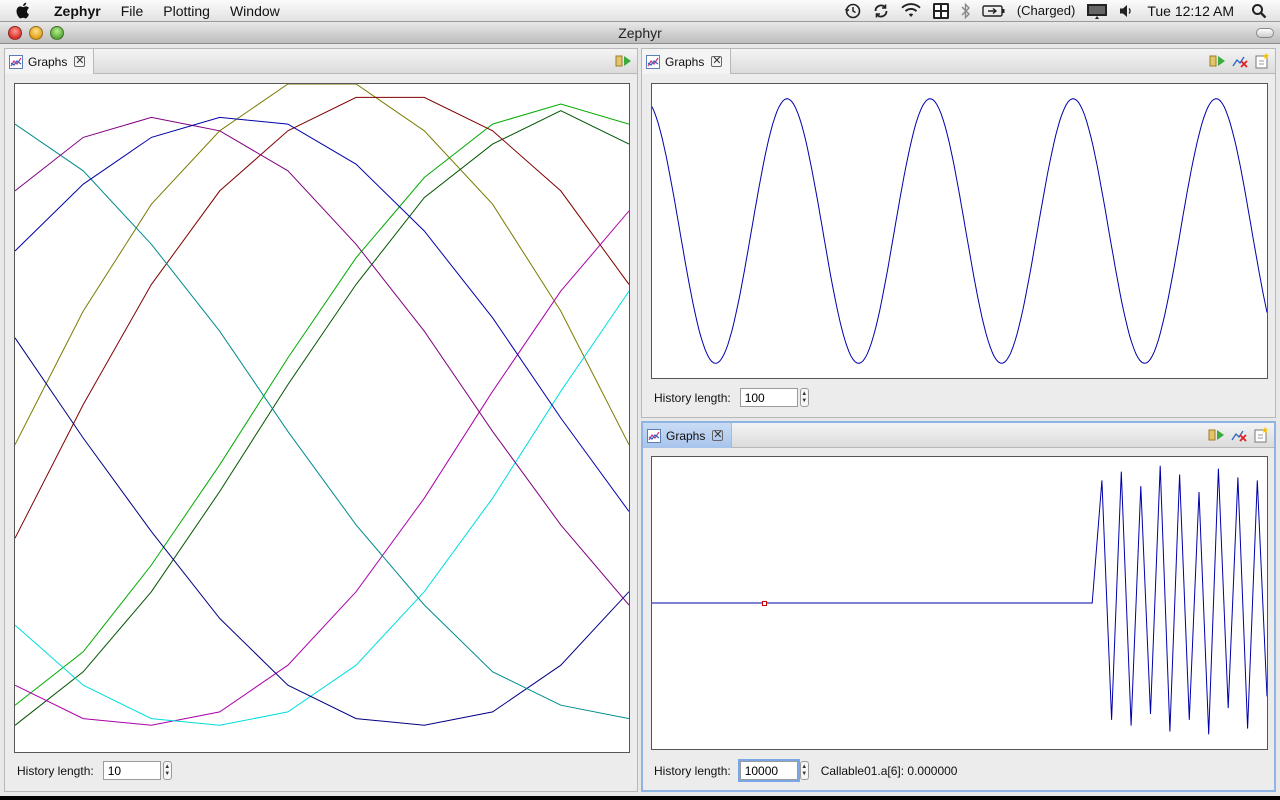  What do you see at coordinates (1265, 33) in the screenshot?
I see `toolbar-toggle-button` at bounding box center [1265, 33].